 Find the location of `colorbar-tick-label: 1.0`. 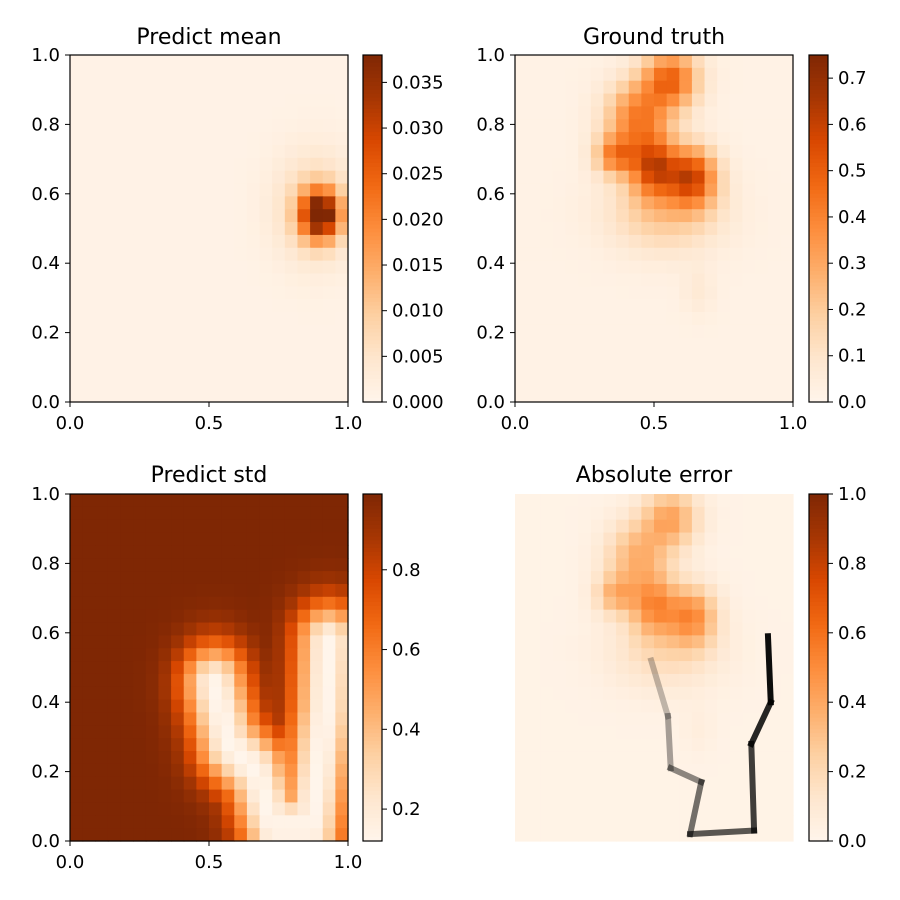

colorbar-tick-label: 1.0 is located at coordinates (852, 494).